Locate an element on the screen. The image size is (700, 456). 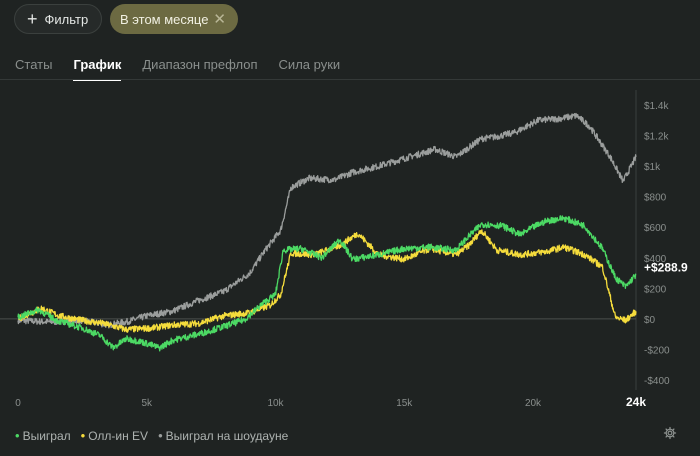
tab-bar: Статы График Диапазон префлоп Сила руки is located at coordinates (188, 69).